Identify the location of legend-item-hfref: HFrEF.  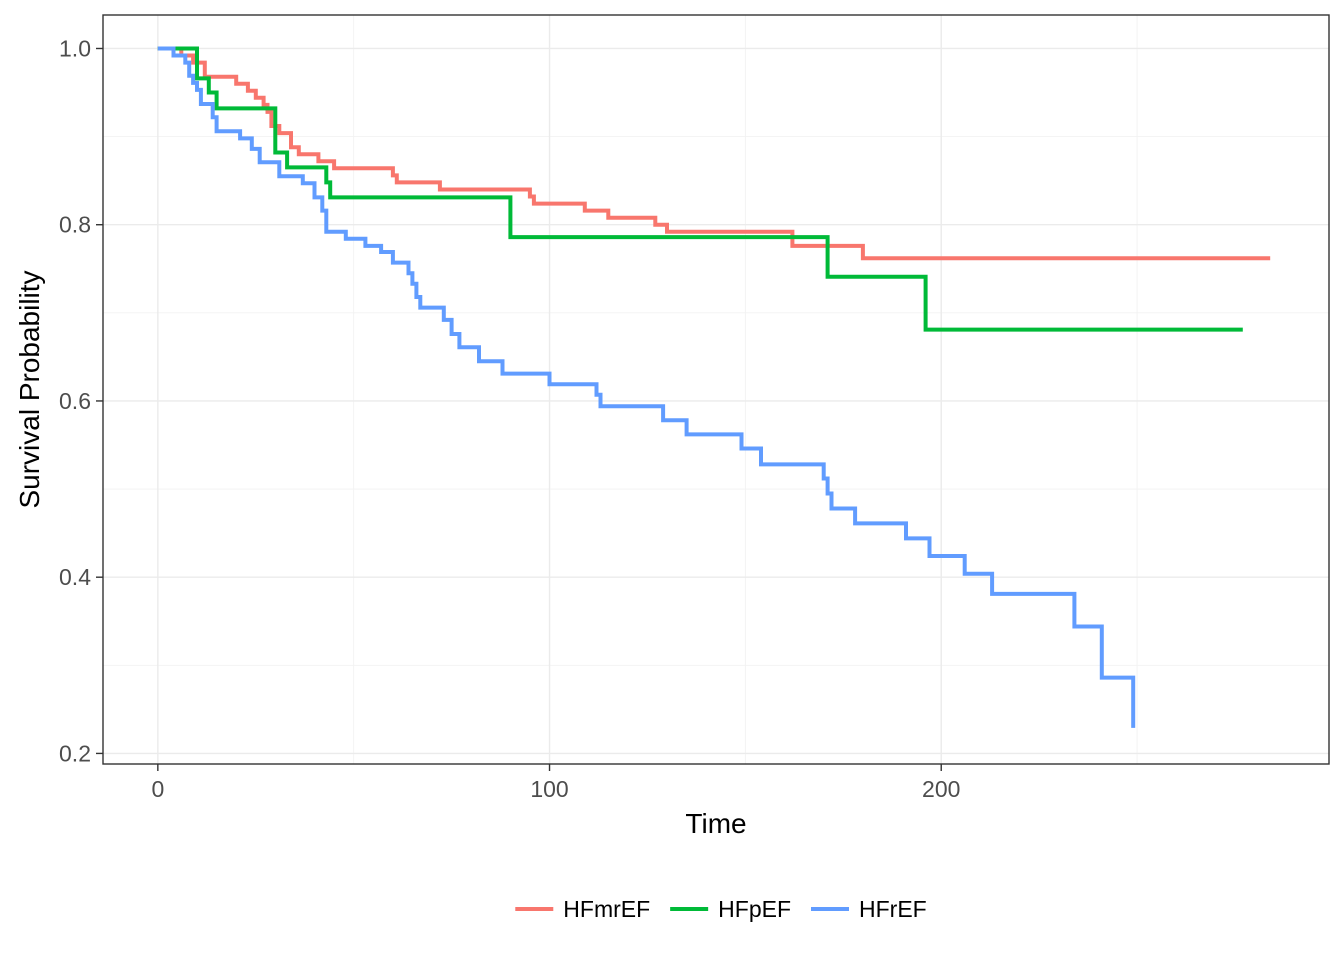
(869, 909).